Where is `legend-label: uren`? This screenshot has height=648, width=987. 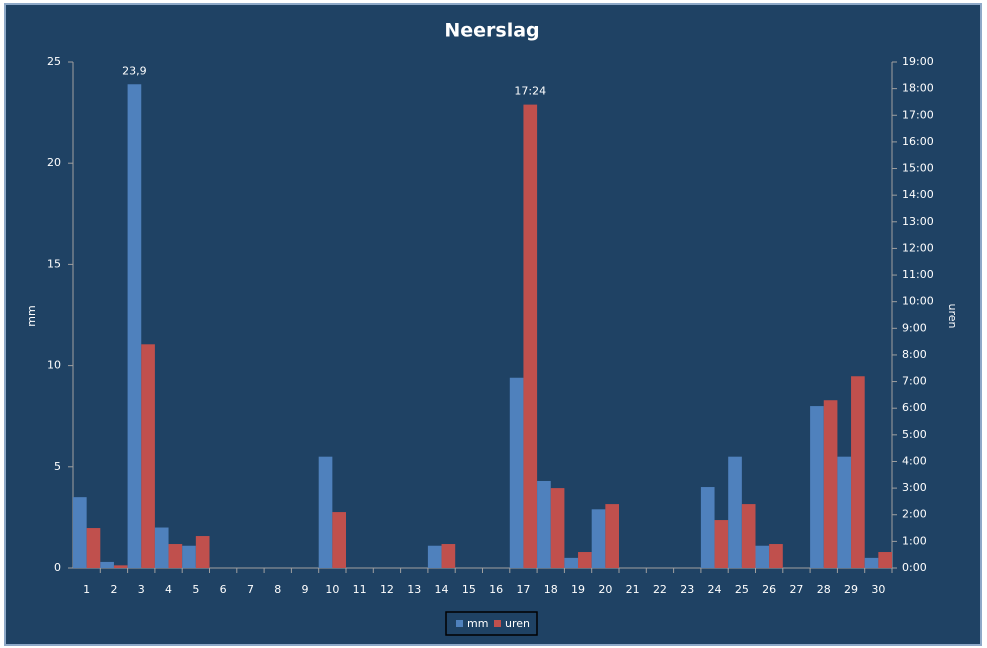 legend-label: uren is located at coordinates (517, 623).